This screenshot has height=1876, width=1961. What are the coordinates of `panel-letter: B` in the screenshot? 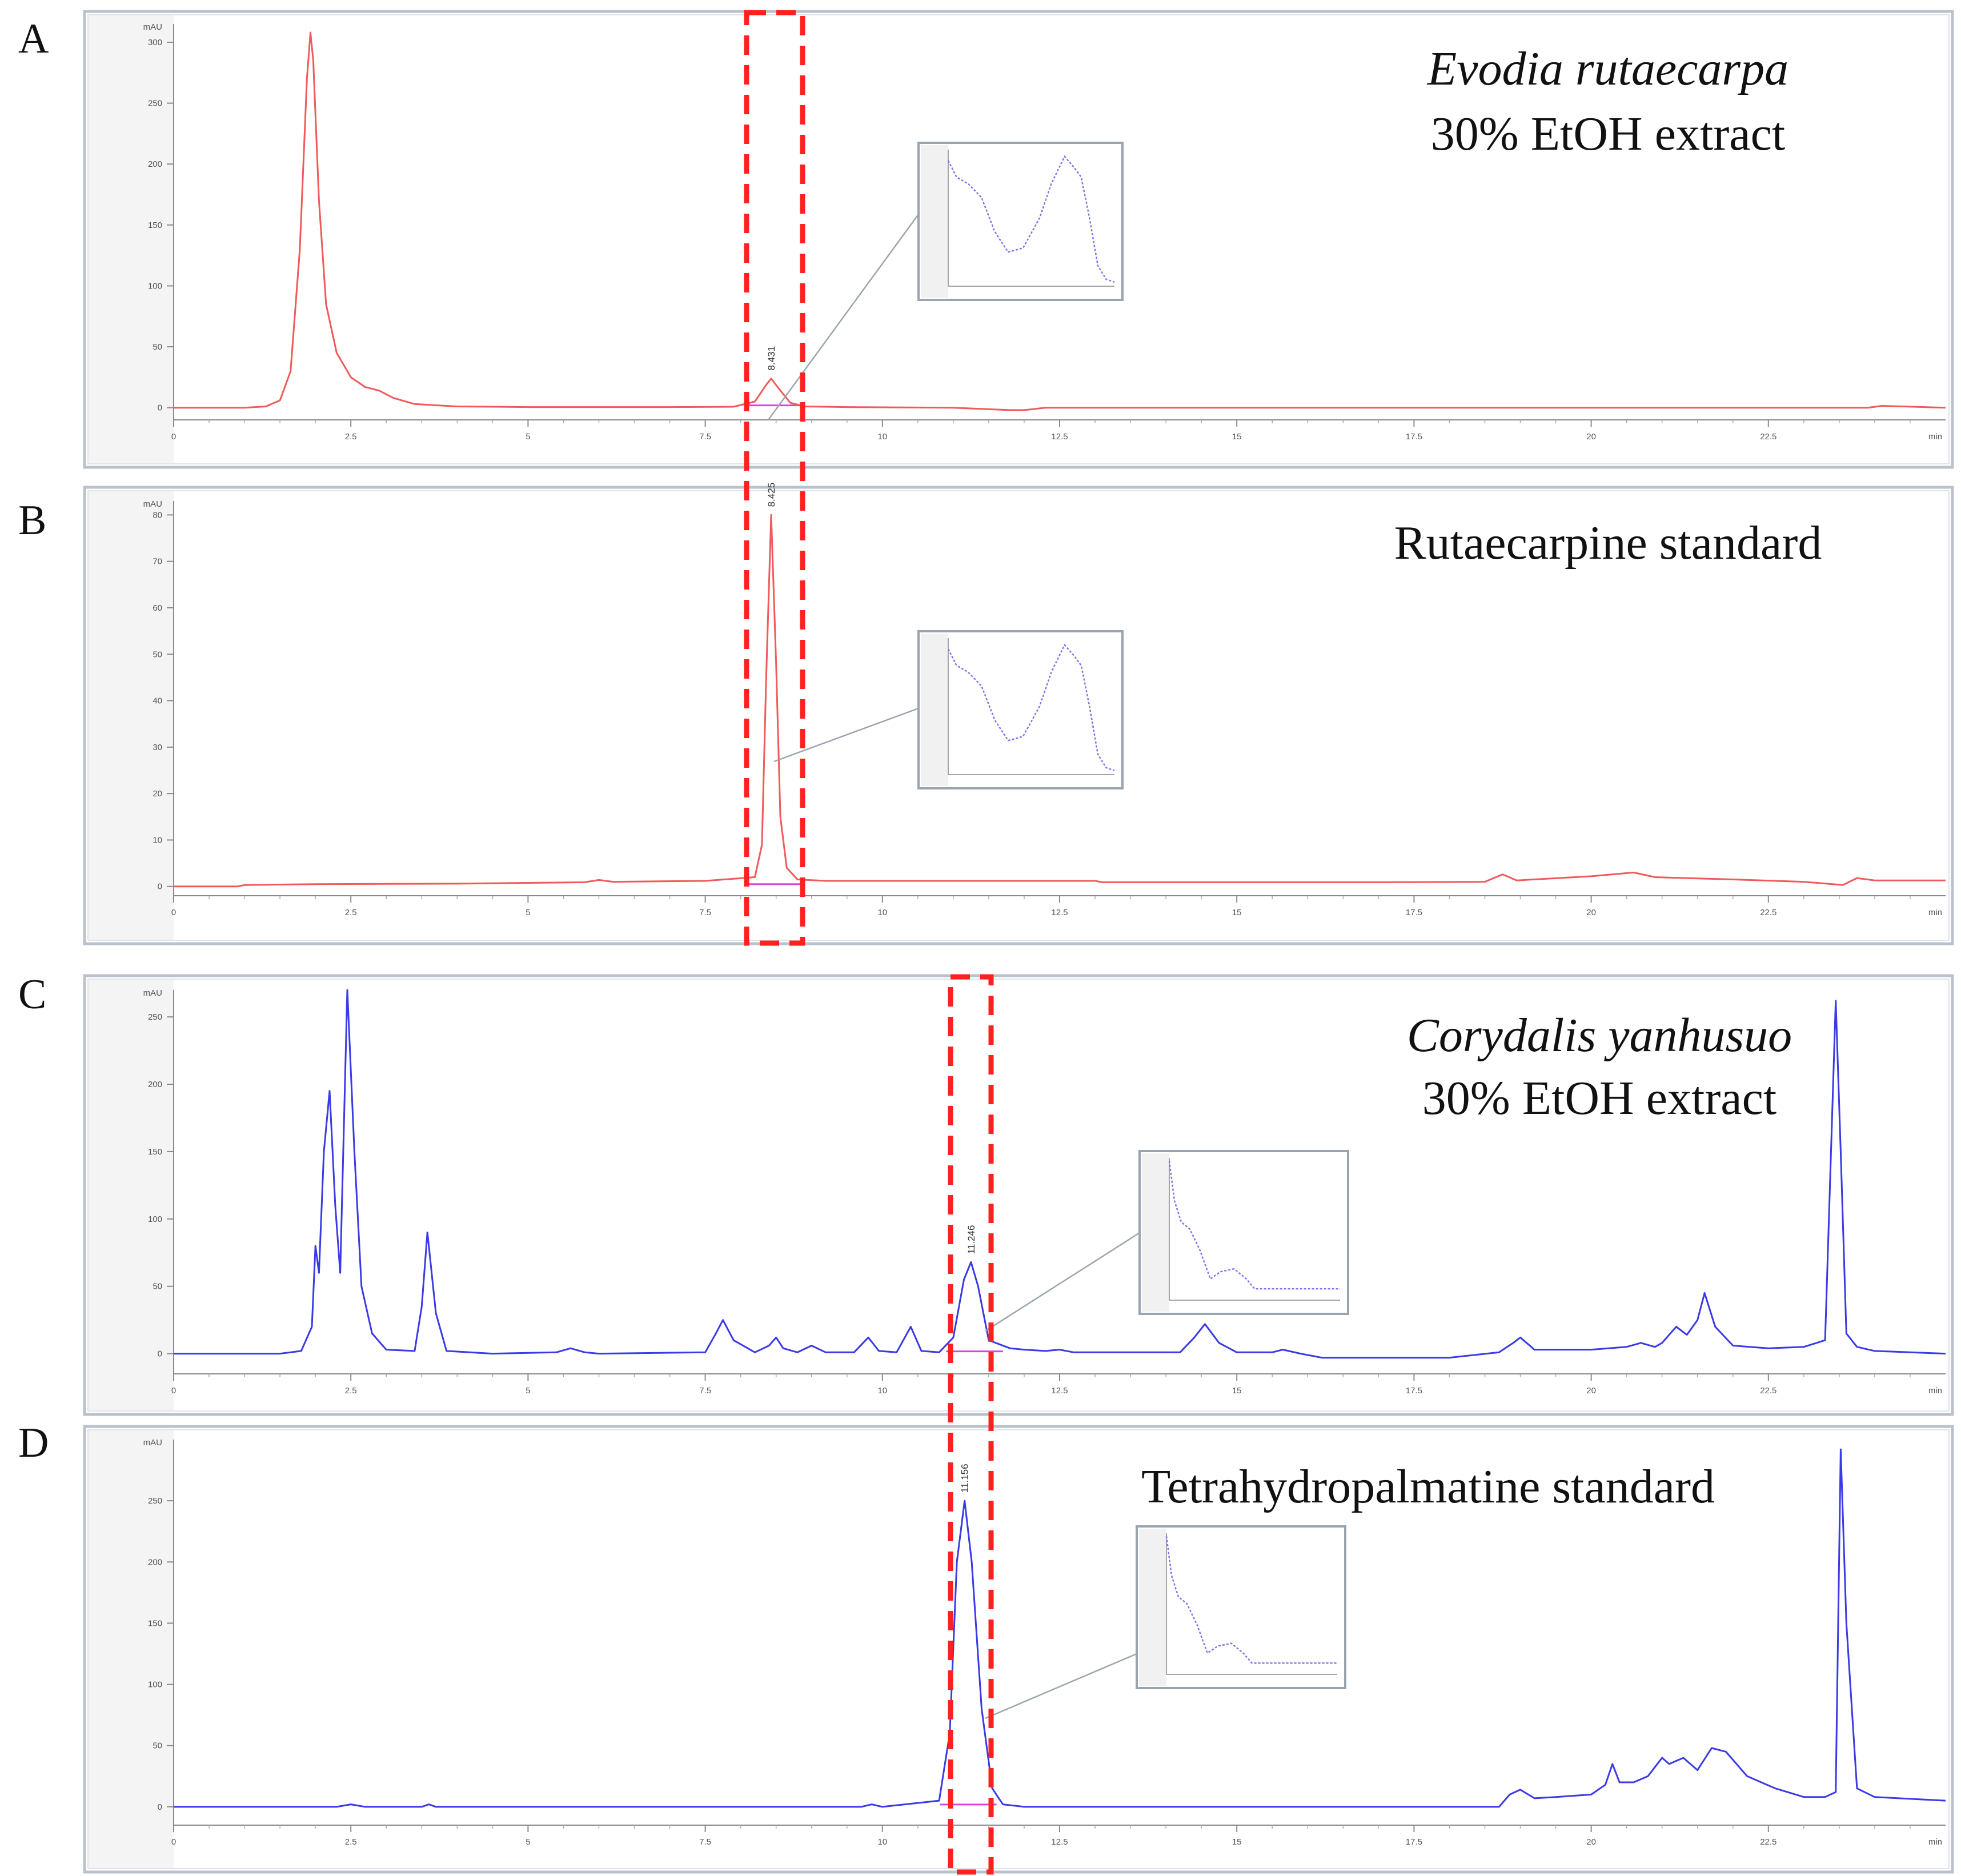 It's located at (32, 520).